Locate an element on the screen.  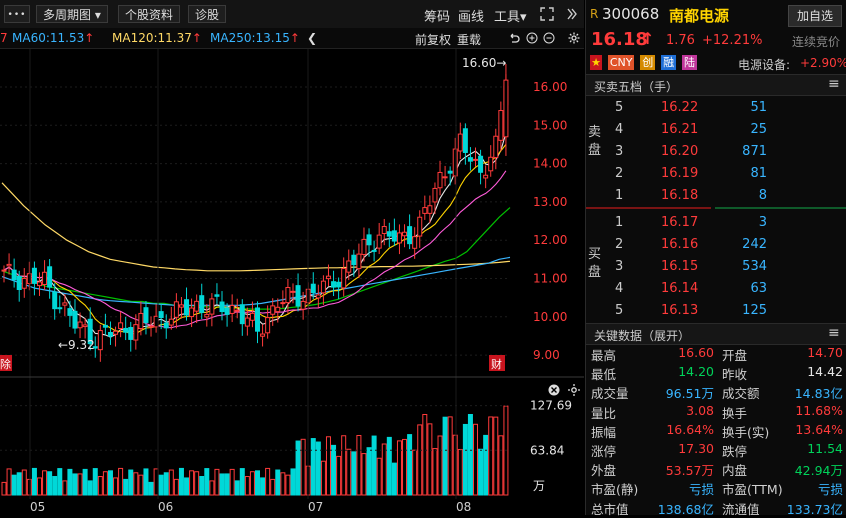
draw-line-button: 画线 is located at coordinates (471, 17).